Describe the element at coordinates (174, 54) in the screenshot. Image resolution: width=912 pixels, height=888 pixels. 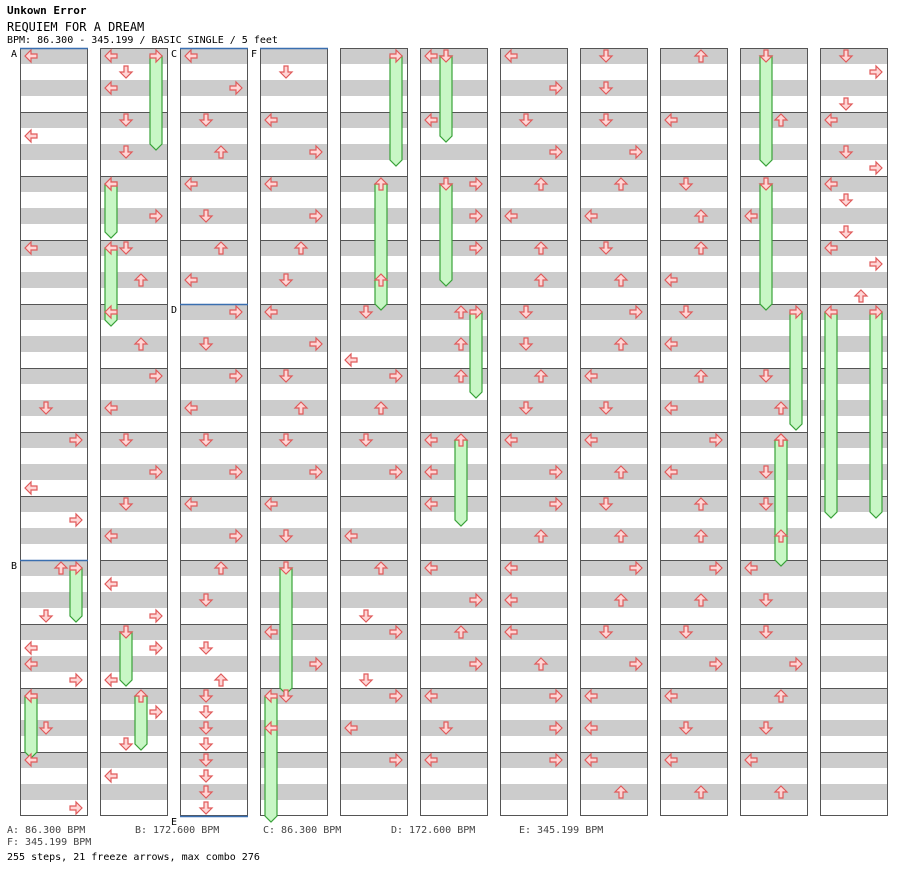
I see `bpm-change-label: C` at that location.